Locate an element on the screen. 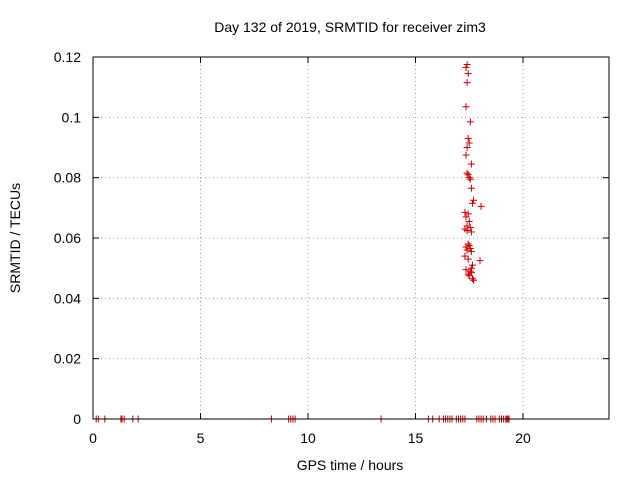 The height and width of the screenshot is (480, 640). y-tick-label: 0 is located at coordinates (77, 419).